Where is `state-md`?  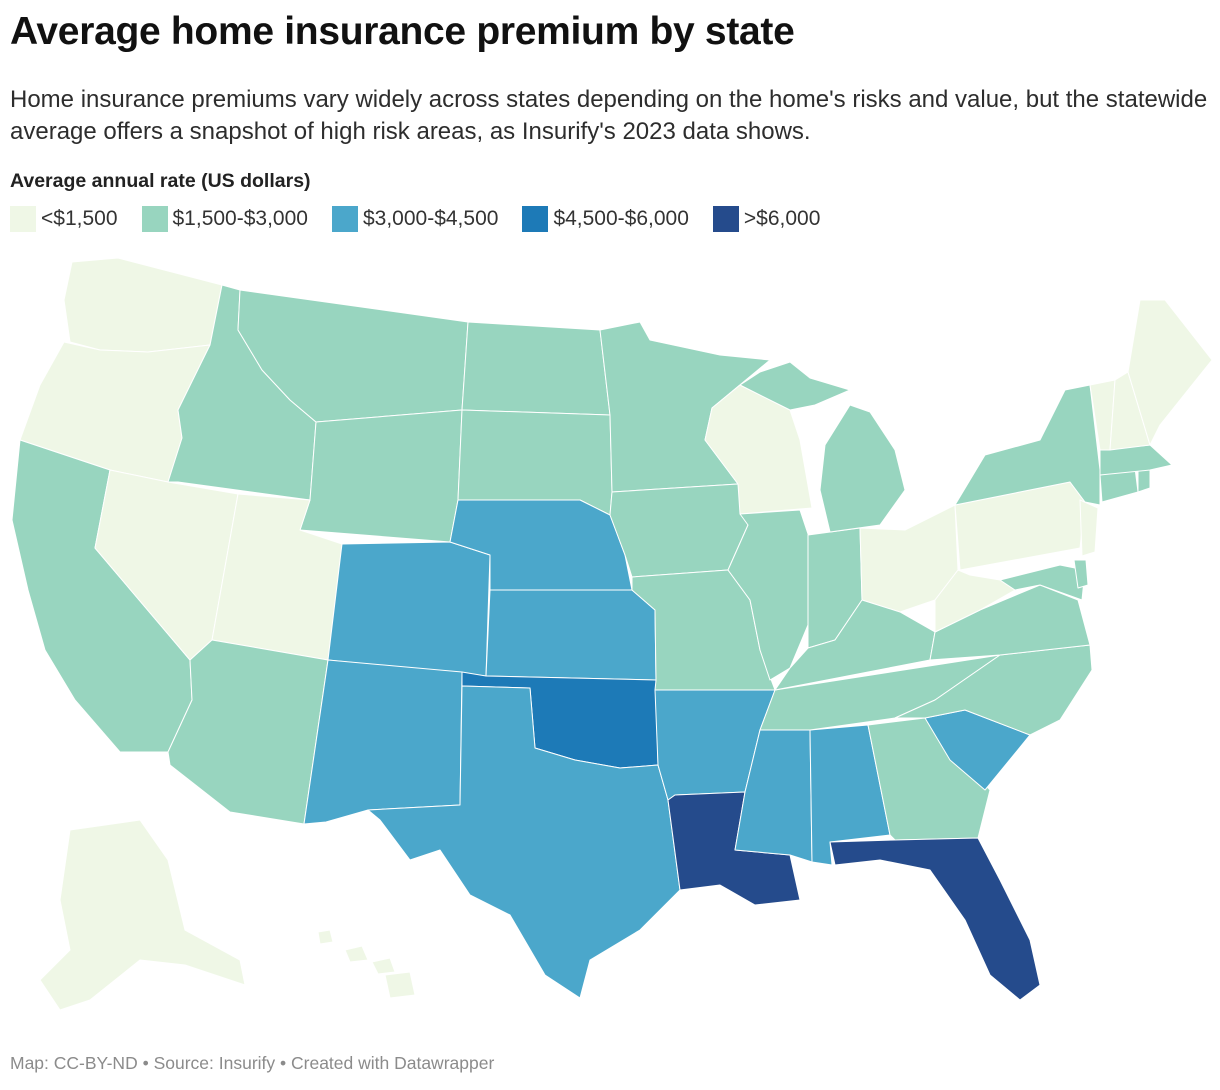 state-md is located at coordinates (1042, 582).